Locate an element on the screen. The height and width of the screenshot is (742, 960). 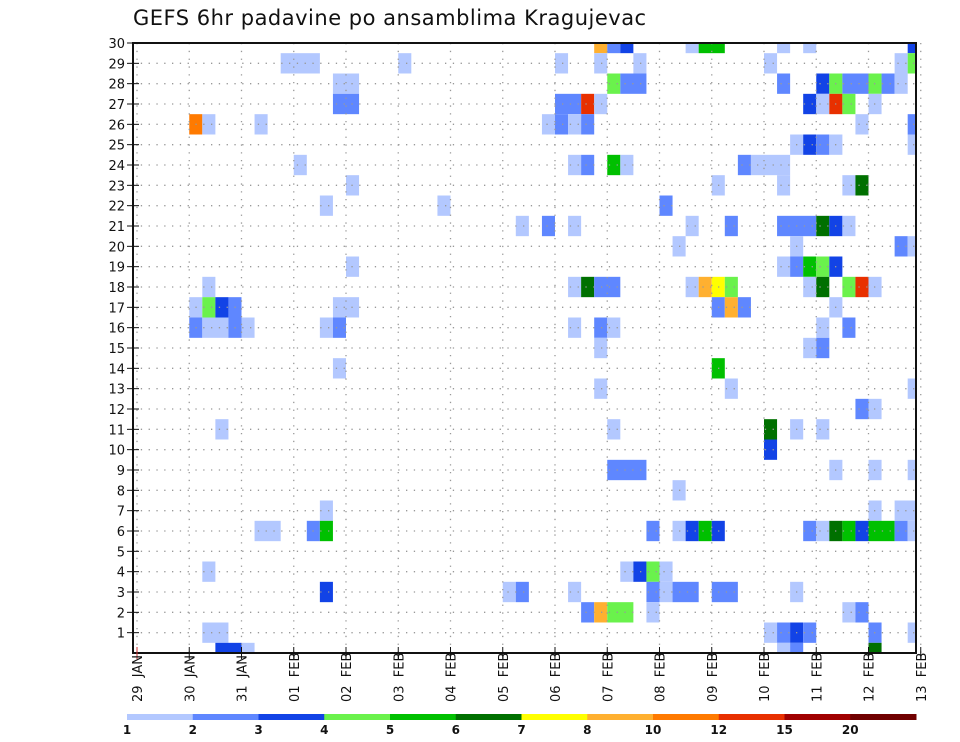
y-tick-label: 15 is located at coordinates (116, 349).